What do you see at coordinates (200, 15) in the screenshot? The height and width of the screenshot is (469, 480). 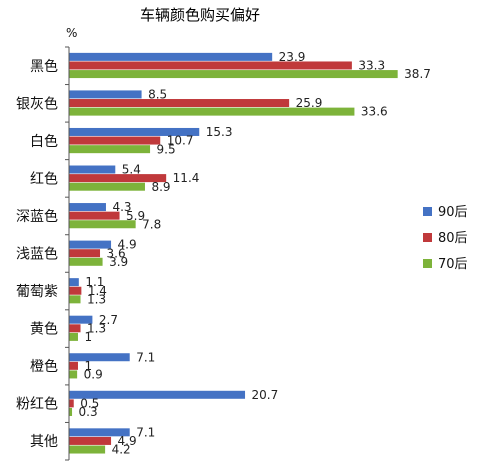 I see `chart-title: 车辆颜色购买偏好` at bounding box center [200, 15].